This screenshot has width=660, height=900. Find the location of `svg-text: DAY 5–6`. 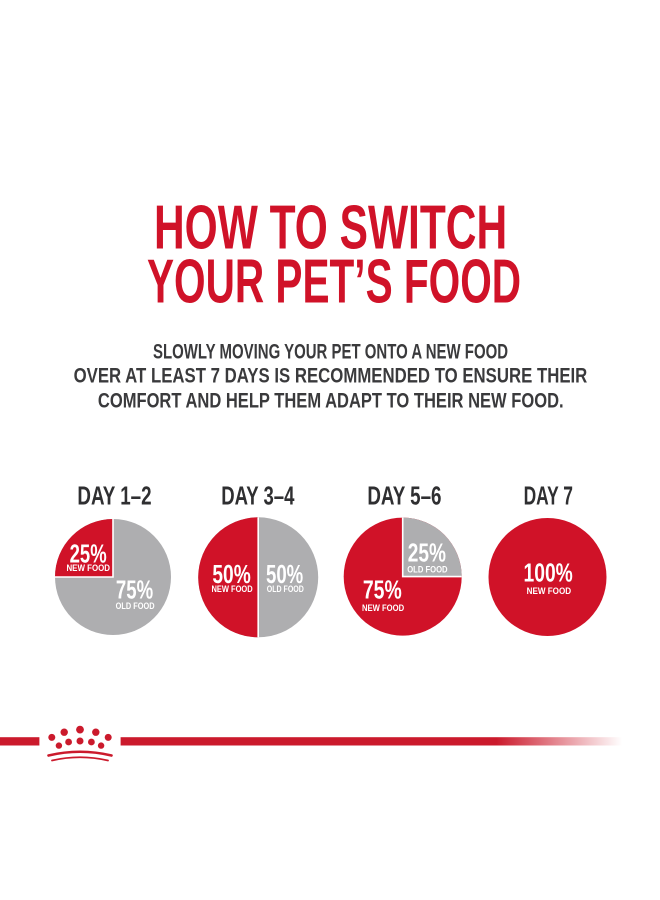

svg-text: DAY 5–6 is located at coordinates (404, 496).